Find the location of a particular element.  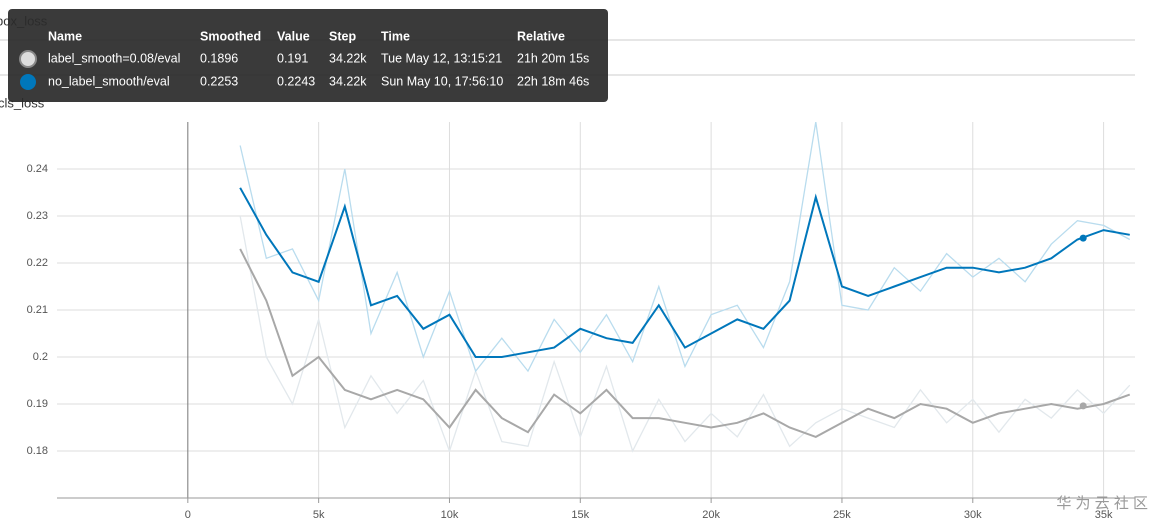

tooltip-box is located at coordinates (308, 55).